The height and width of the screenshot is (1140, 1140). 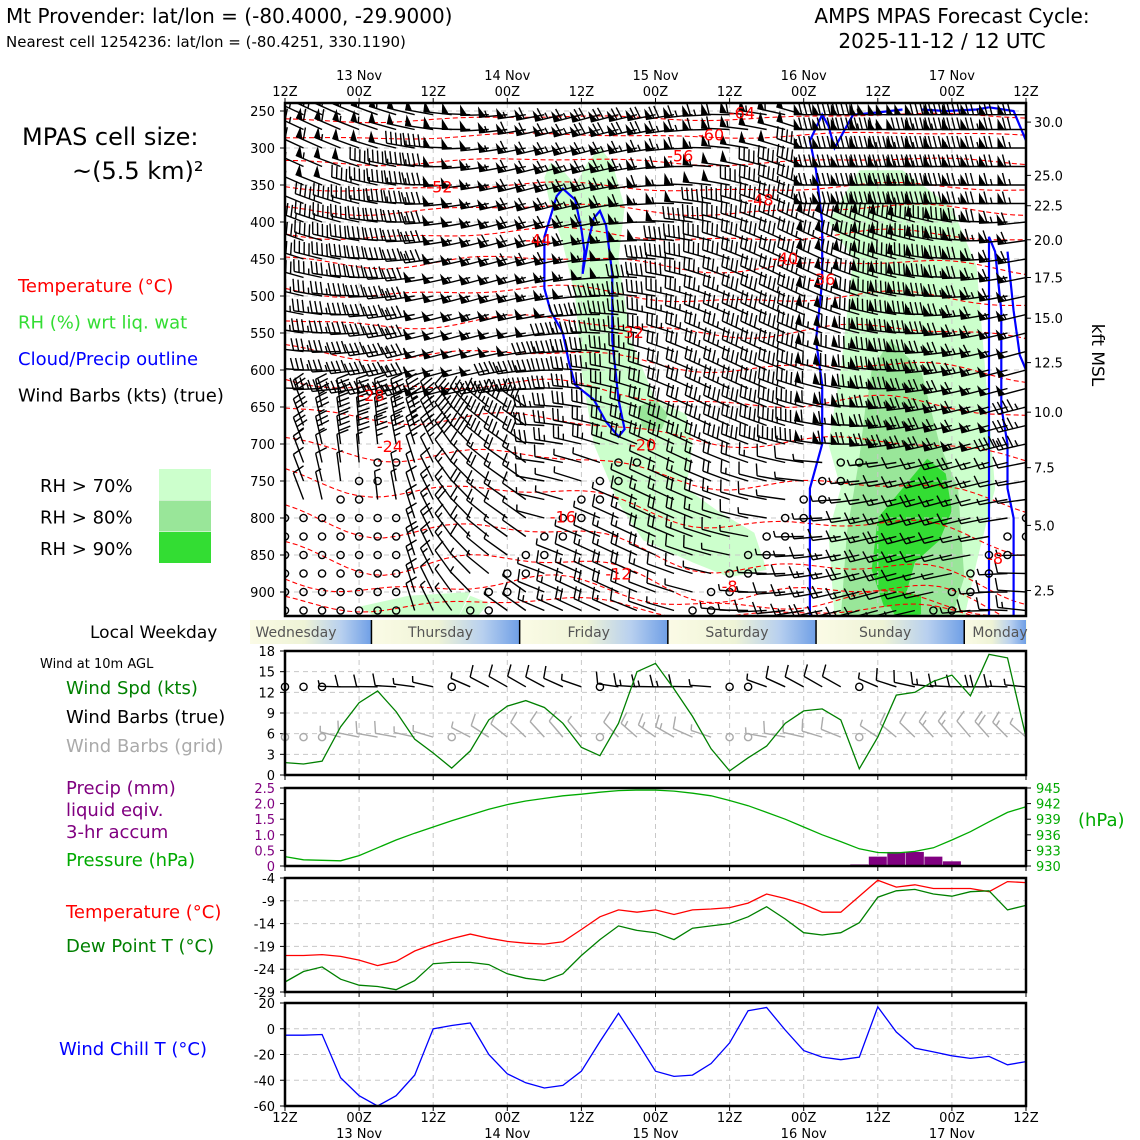 I want to click on temperature-contour, so click(x=655, y=210).